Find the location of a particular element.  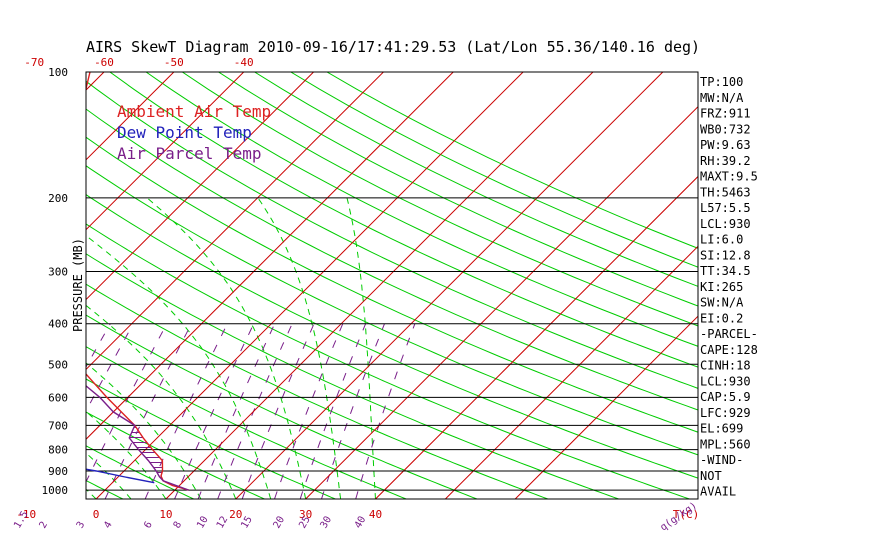

index-entry: AVAIL is located at coordinates (718, 492).